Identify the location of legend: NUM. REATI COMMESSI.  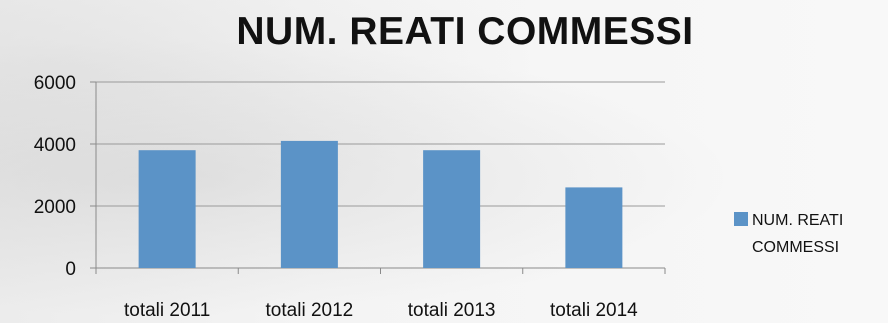
(788, 234).